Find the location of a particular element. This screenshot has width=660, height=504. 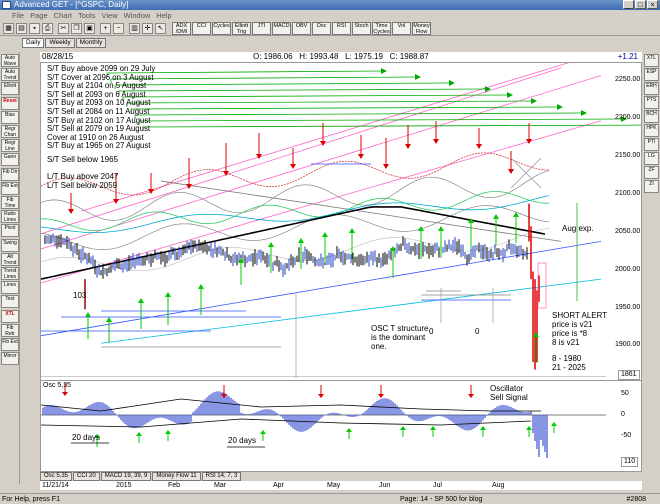

note-line: S/T Cover at 2096 on 3 August is located at coordinates (100, 77).